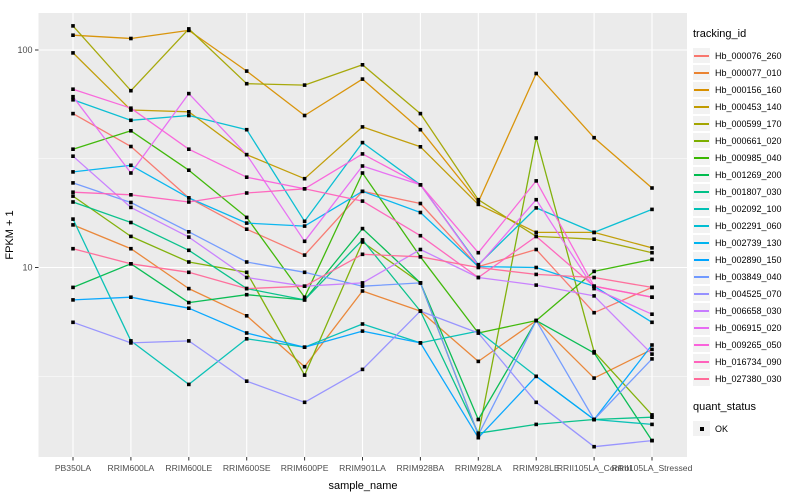  I want to click on legend-title-tracking-id: tracking_id, so click(720, 34).